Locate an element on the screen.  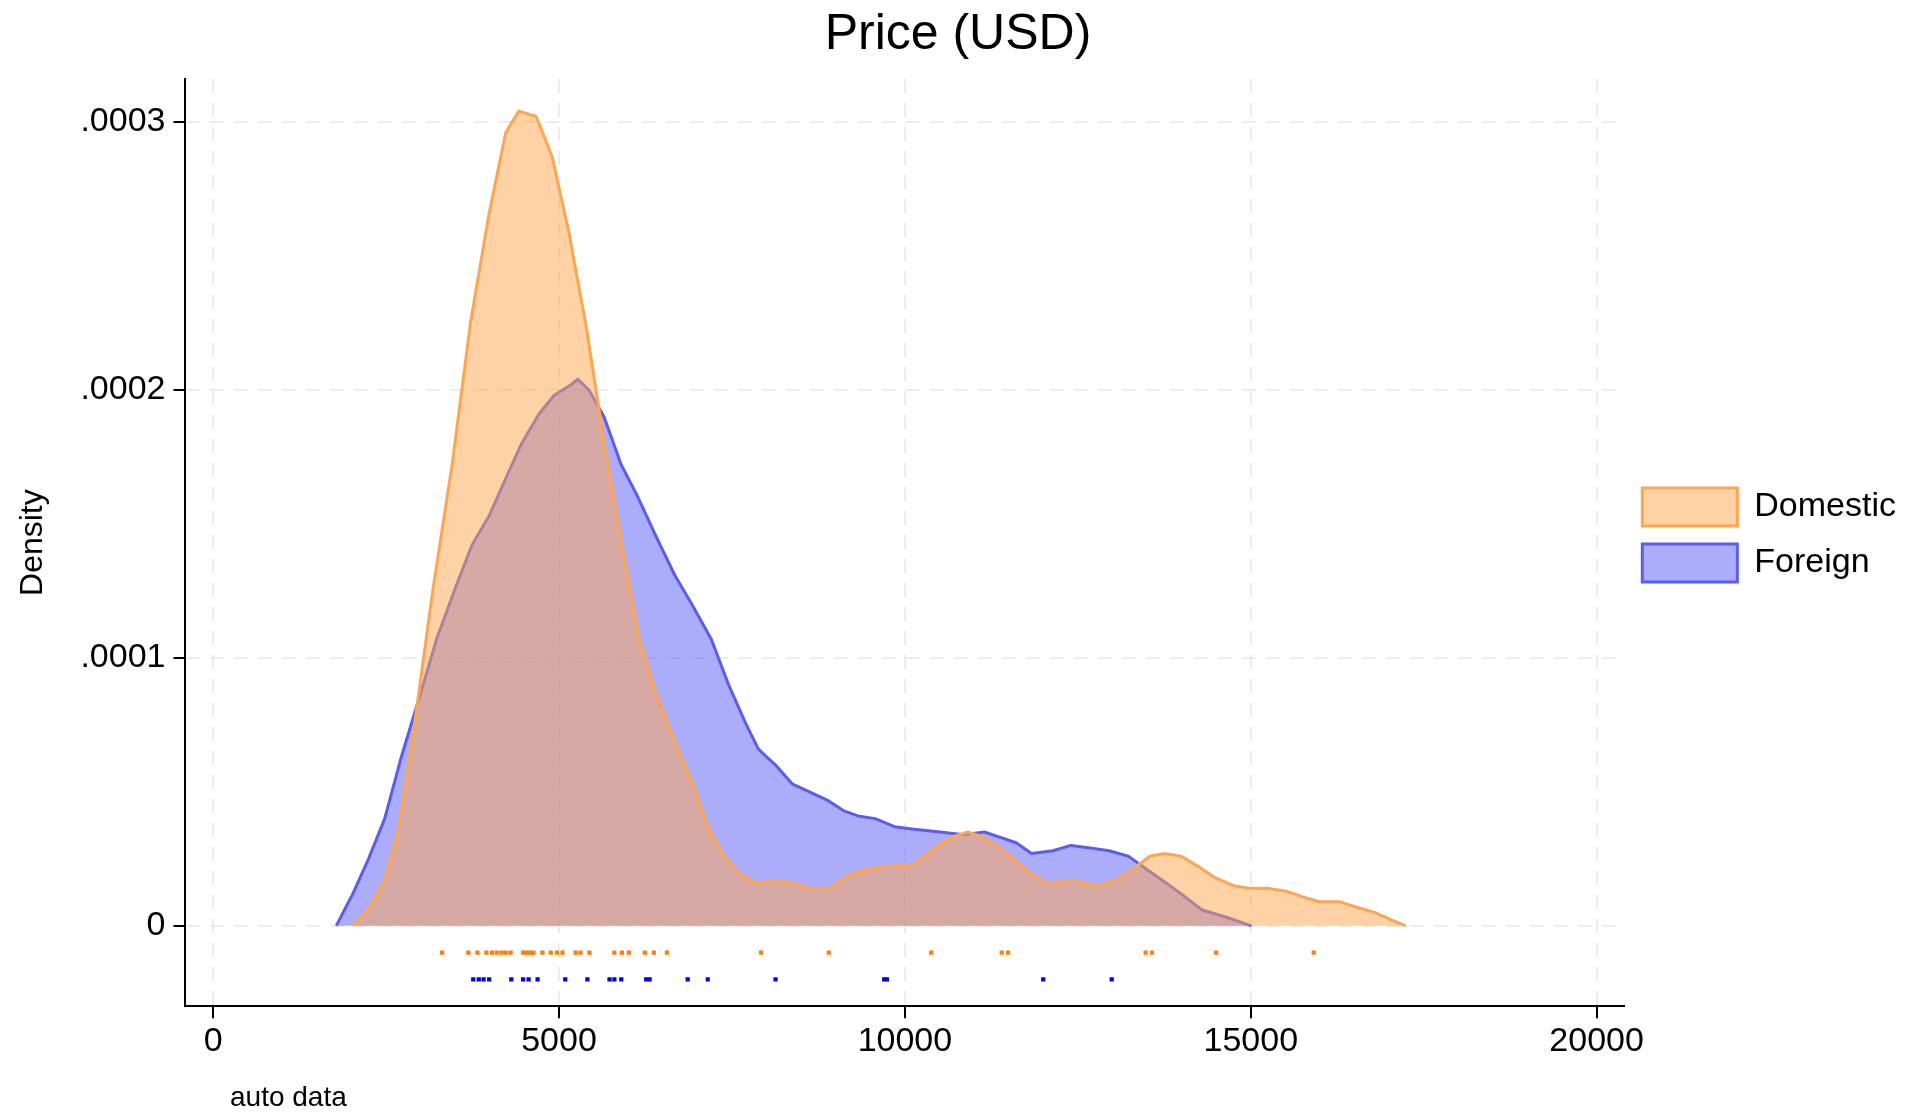
chart-title: Price (USD) is located at coordinates (958, 31).